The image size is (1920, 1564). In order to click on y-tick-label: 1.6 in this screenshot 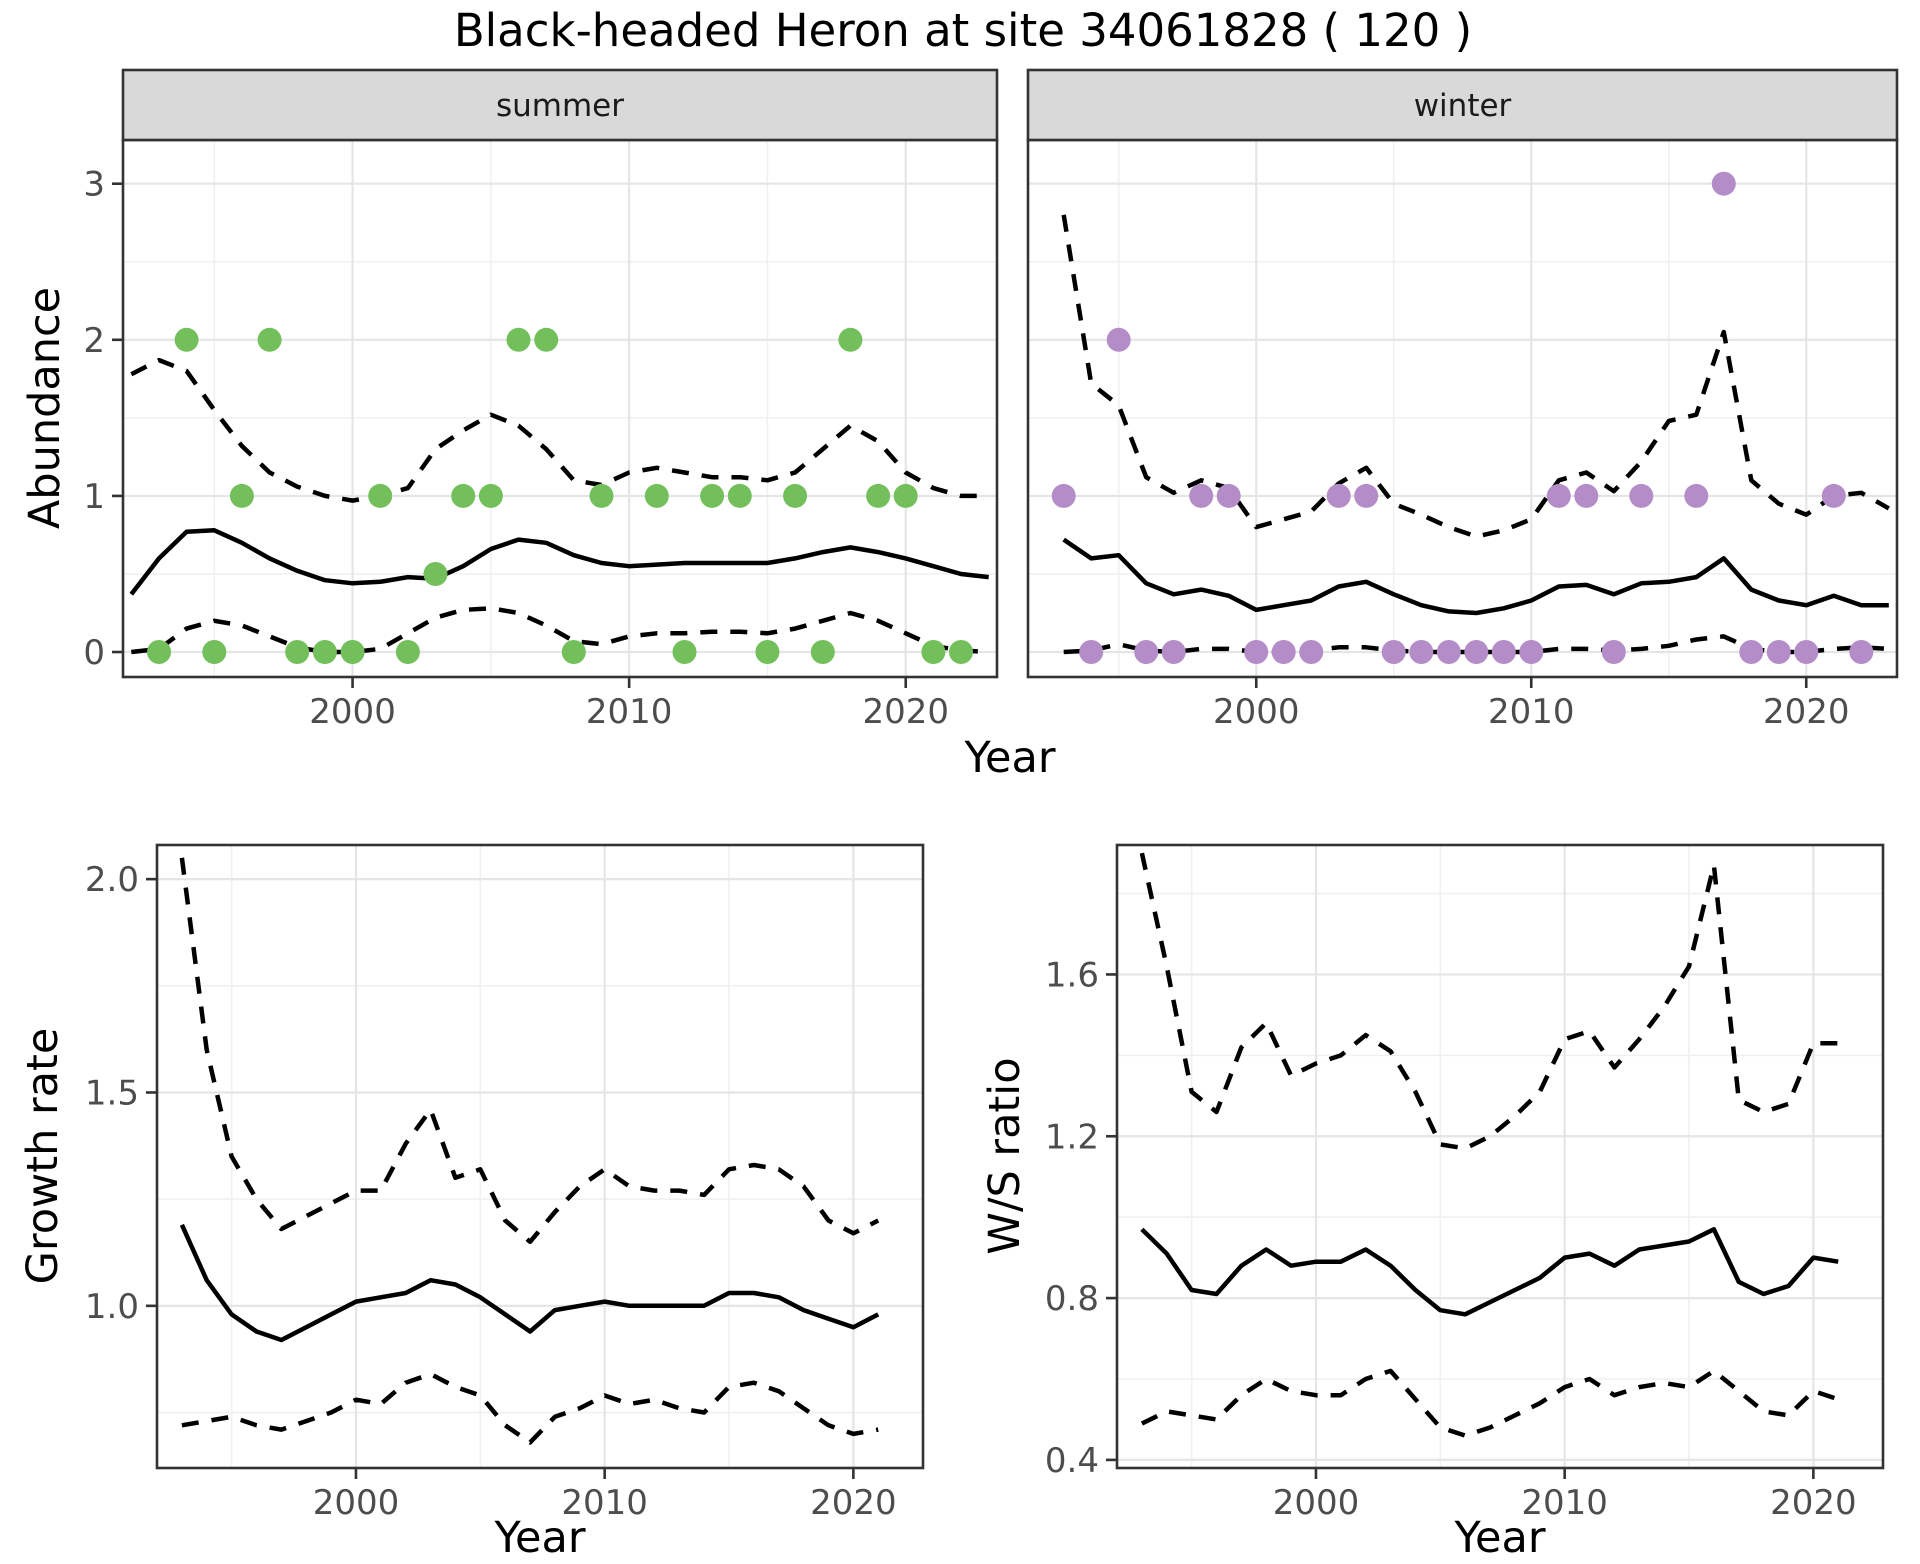, I will do `click(1072, 975)`.